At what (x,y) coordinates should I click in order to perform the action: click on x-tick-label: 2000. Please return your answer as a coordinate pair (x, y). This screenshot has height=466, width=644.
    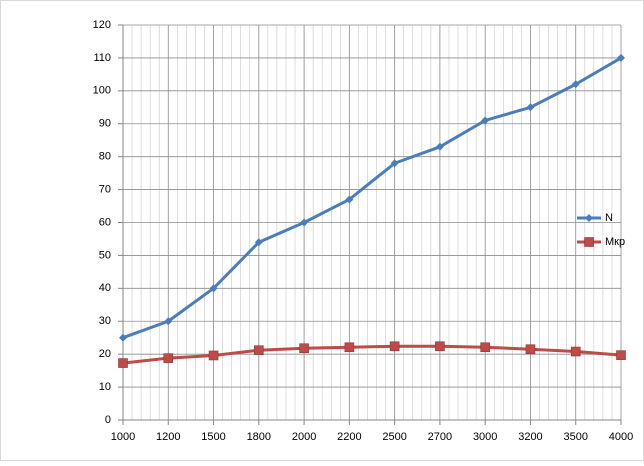
    Looking at the image, I should click on (304, 437).